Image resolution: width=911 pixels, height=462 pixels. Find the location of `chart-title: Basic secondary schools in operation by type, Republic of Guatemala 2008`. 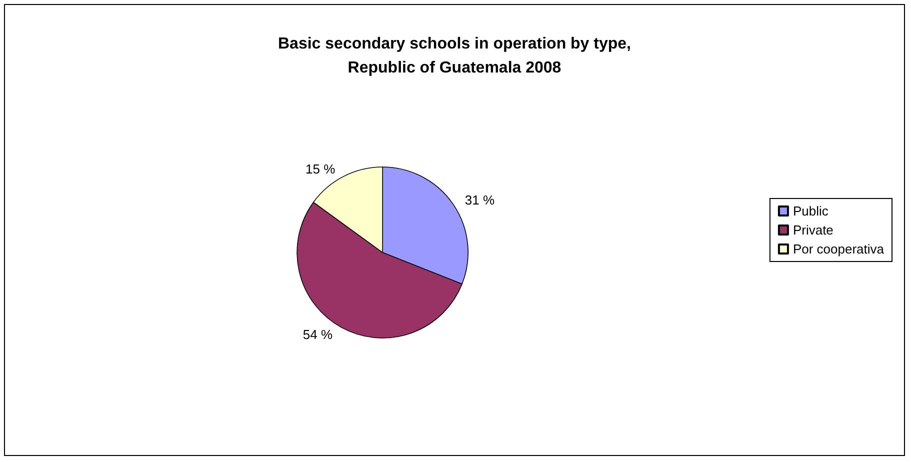

chart-title: Basic secondary schools in operation by type, Republic of Guatemala 2008 is located at coordinates (454, 56).